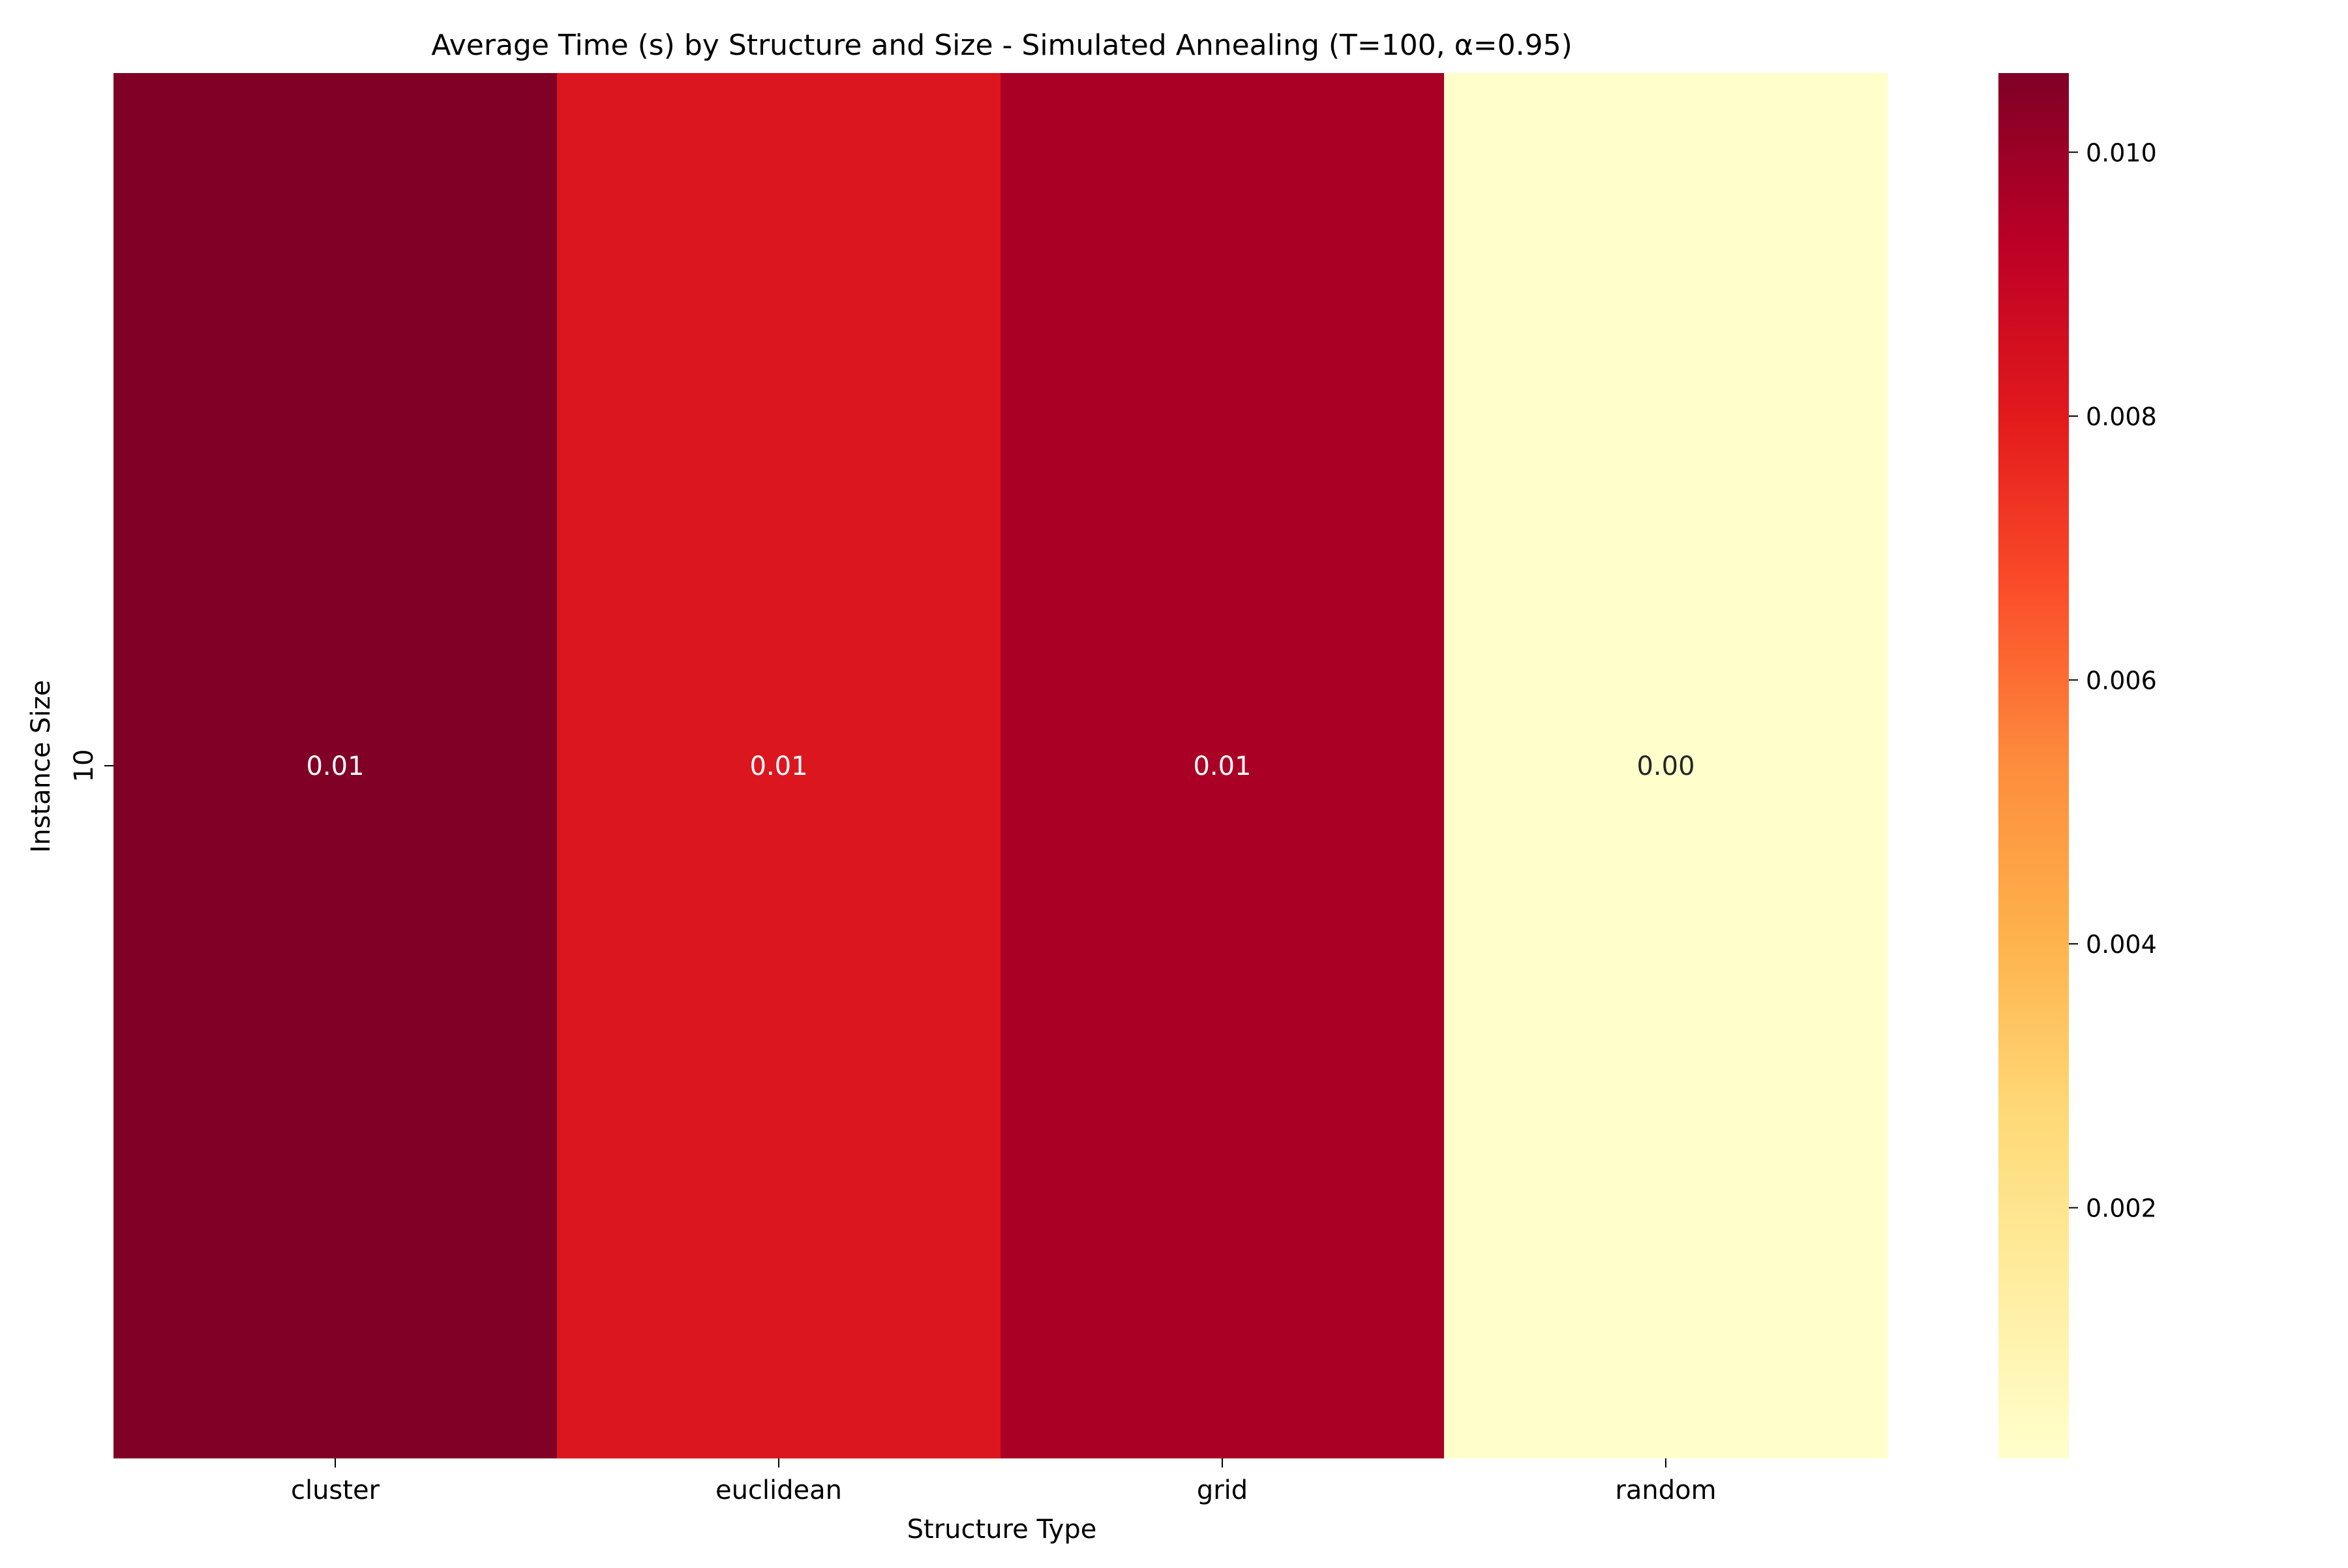 This screenshot has height=1568, width=2348. I want to click on x-tick-label-euclidean: euclidean, so click(779, 1490).